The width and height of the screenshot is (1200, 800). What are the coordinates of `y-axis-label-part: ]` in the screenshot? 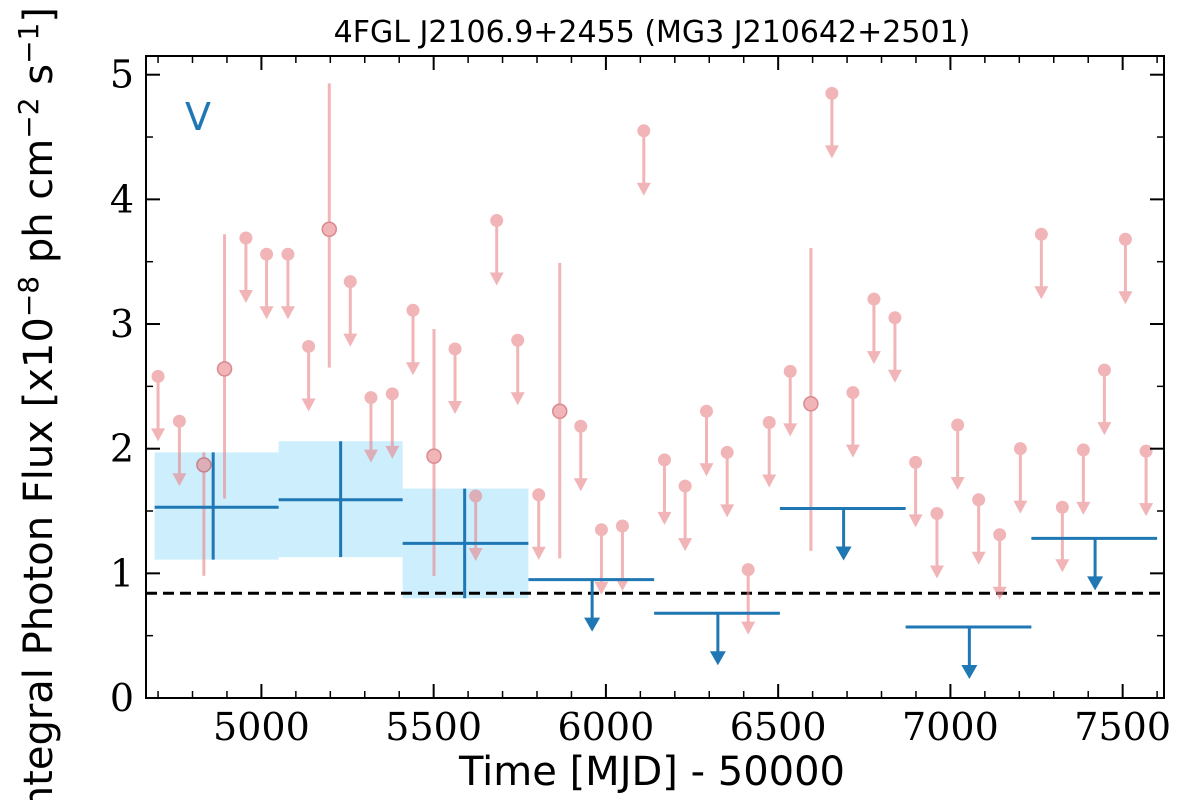 It's located at (39, 15).